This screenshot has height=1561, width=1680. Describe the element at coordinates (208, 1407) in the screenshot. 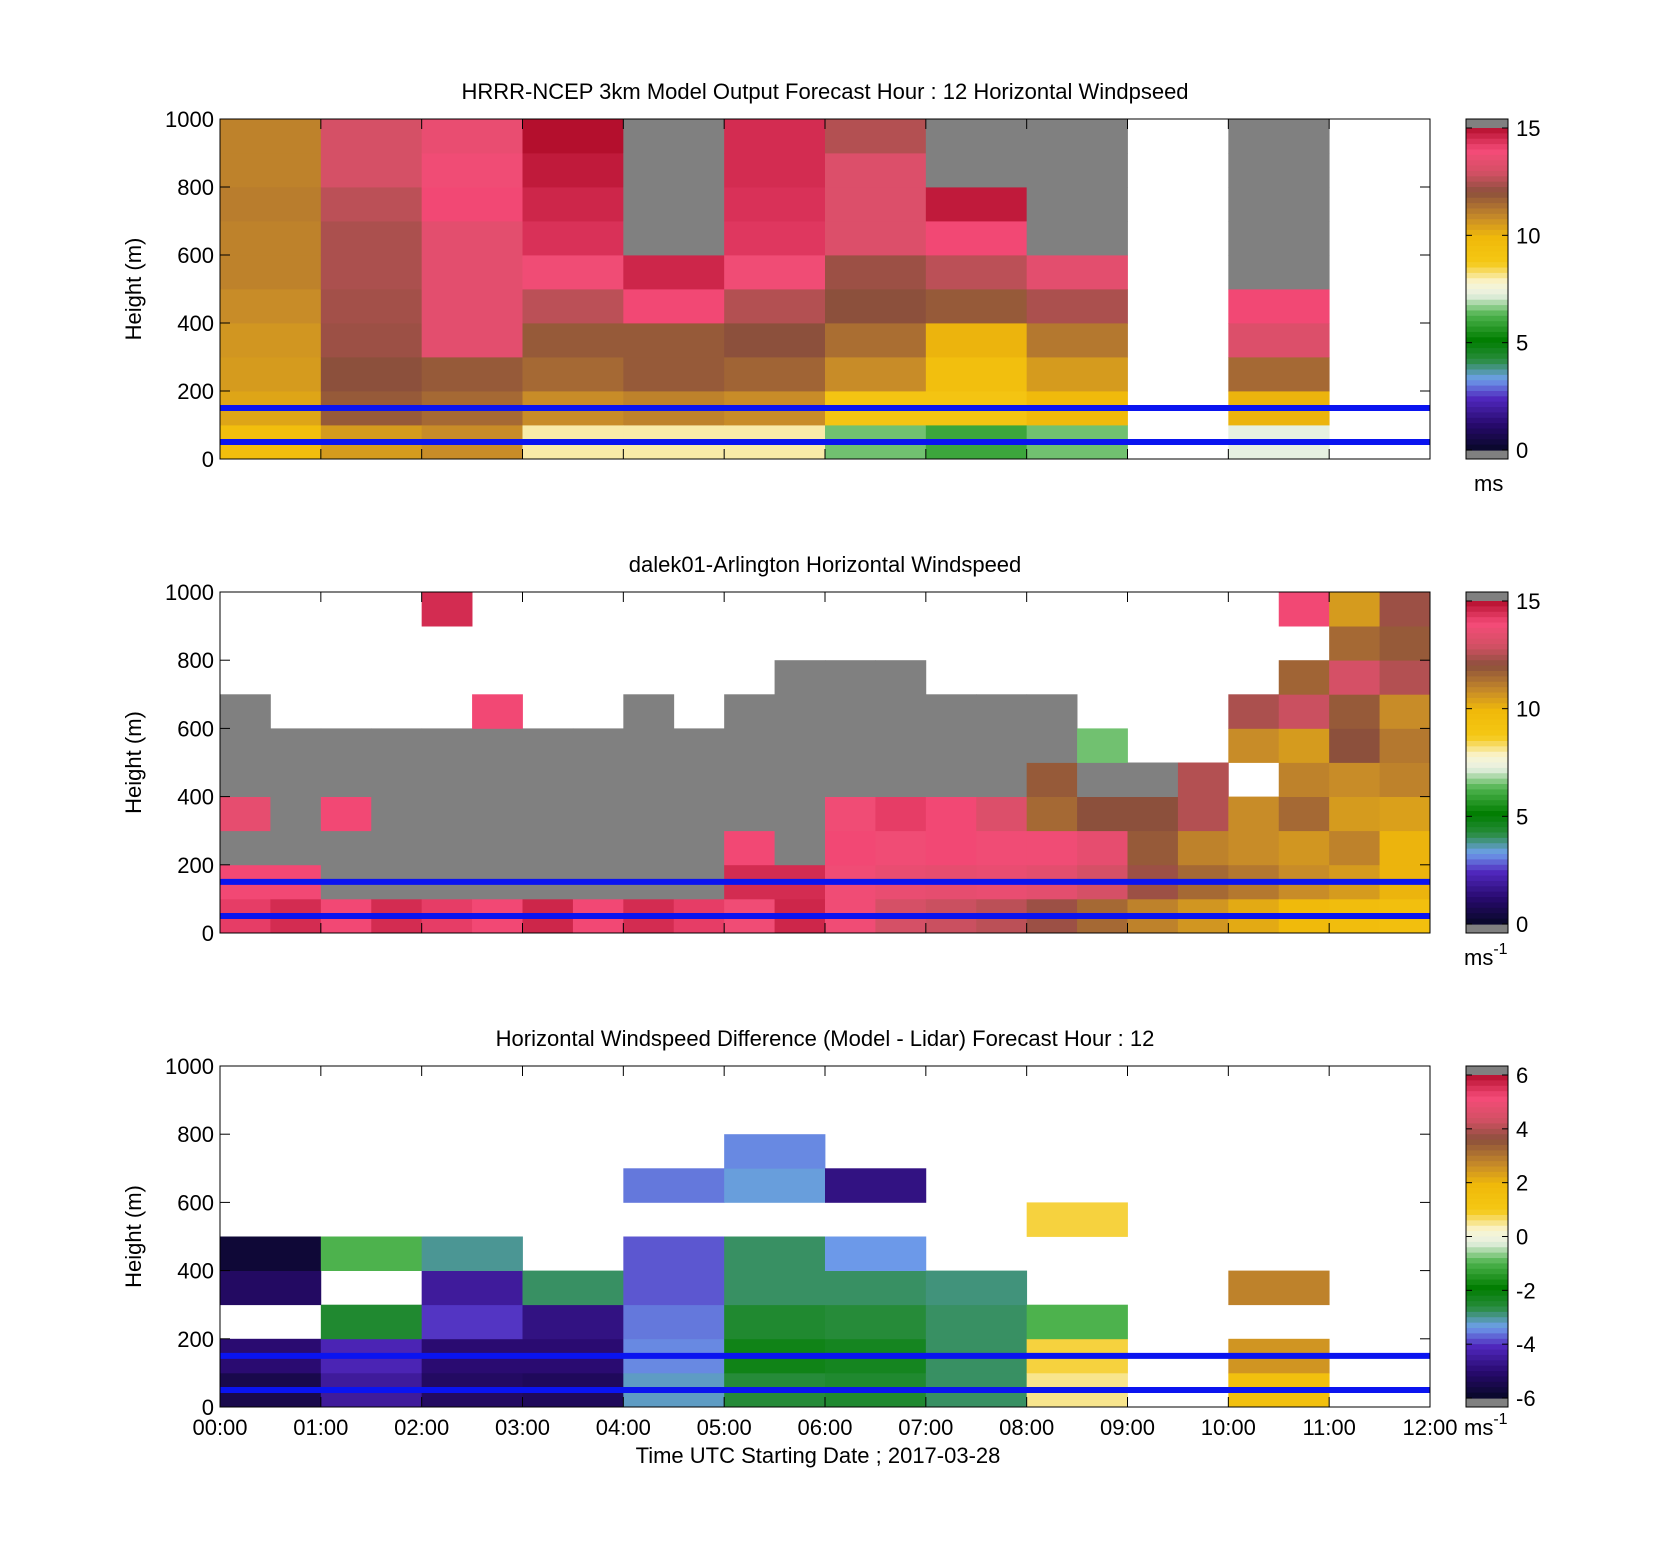

I see `y-tick-label: 0` at that location.